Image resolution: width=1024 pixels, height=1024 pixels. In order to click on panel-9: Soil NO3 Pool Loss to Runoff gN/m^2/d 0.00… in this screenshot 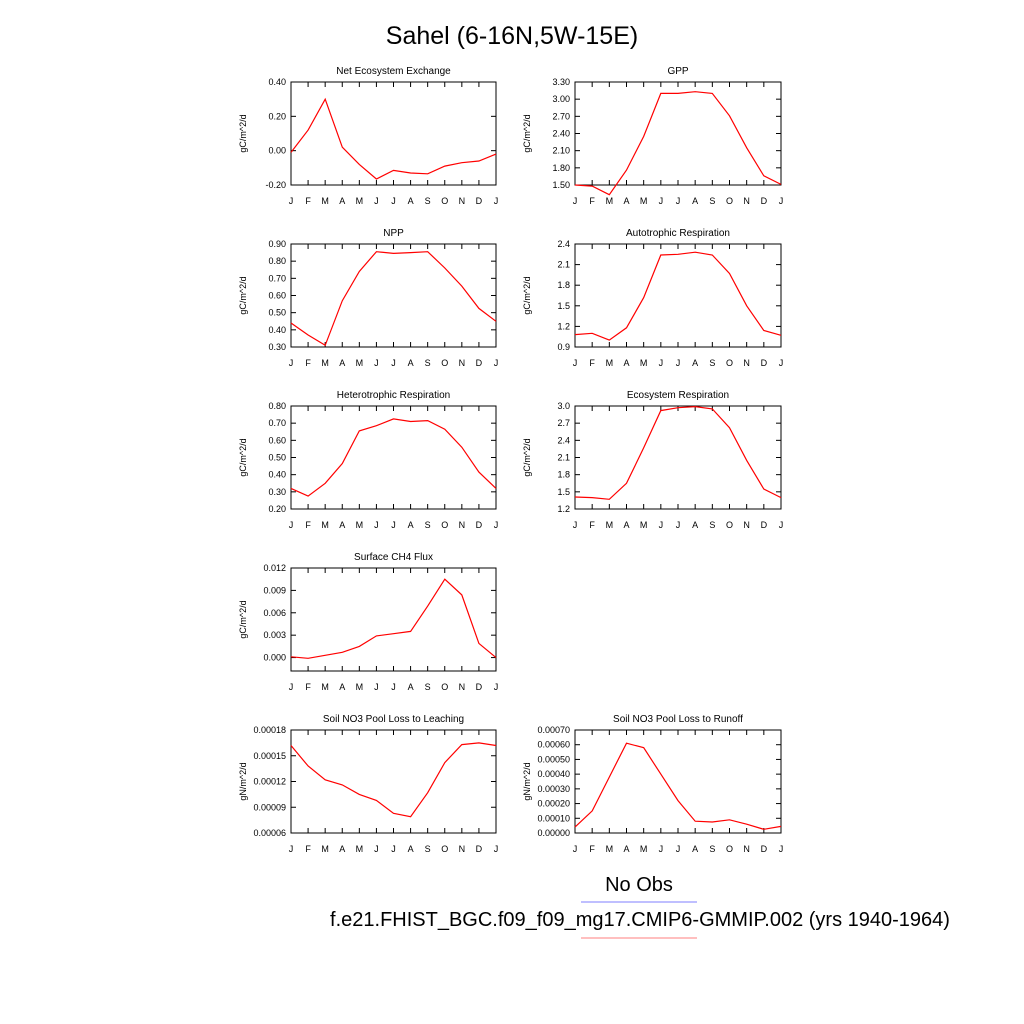, I will do `click(652, 784)`.